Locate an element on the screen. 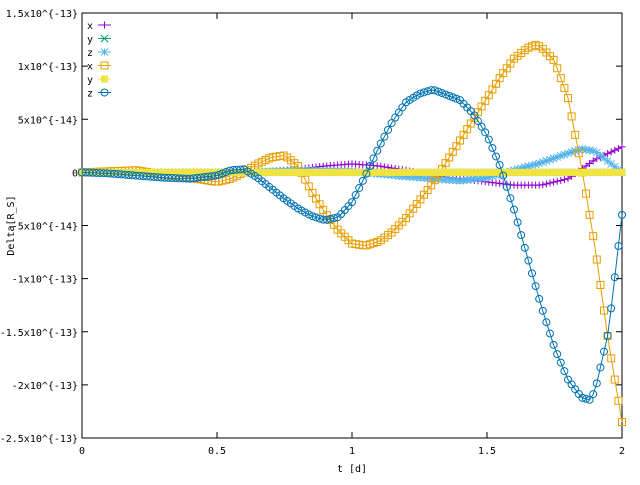 The height and width of the screenshot is (485, 640). legend-label: y is located at coordinates (90, 80).